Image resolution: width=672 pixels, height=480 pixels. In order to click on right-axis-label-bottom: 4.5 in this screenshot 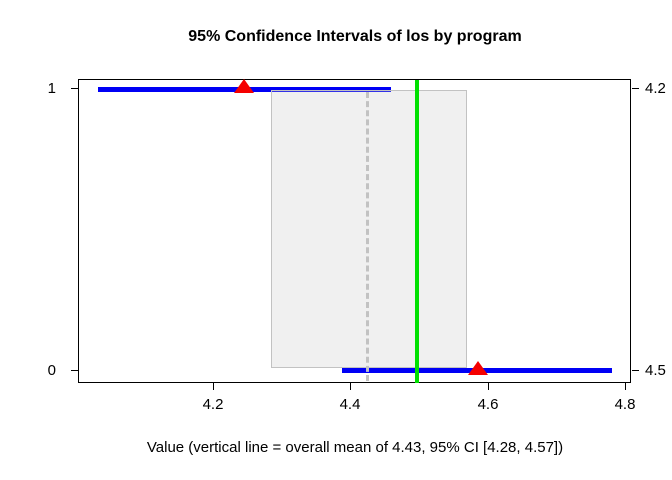, I will do `click(655, 370)`.